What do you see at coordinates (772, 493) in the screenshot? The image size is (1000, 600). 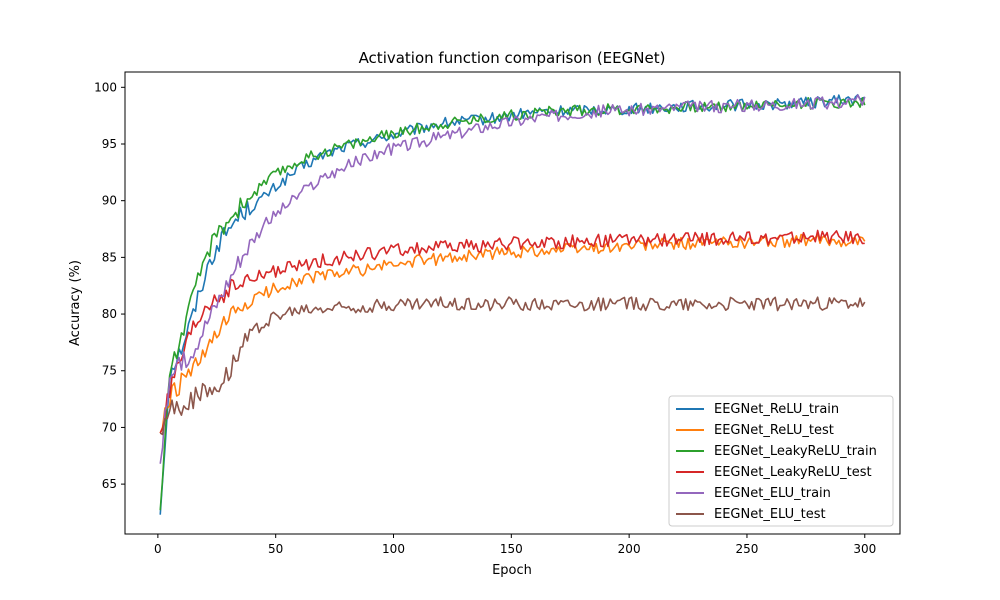 I see `legend-label: EEGNet_ELU_train` at bounding box center [772, 493].